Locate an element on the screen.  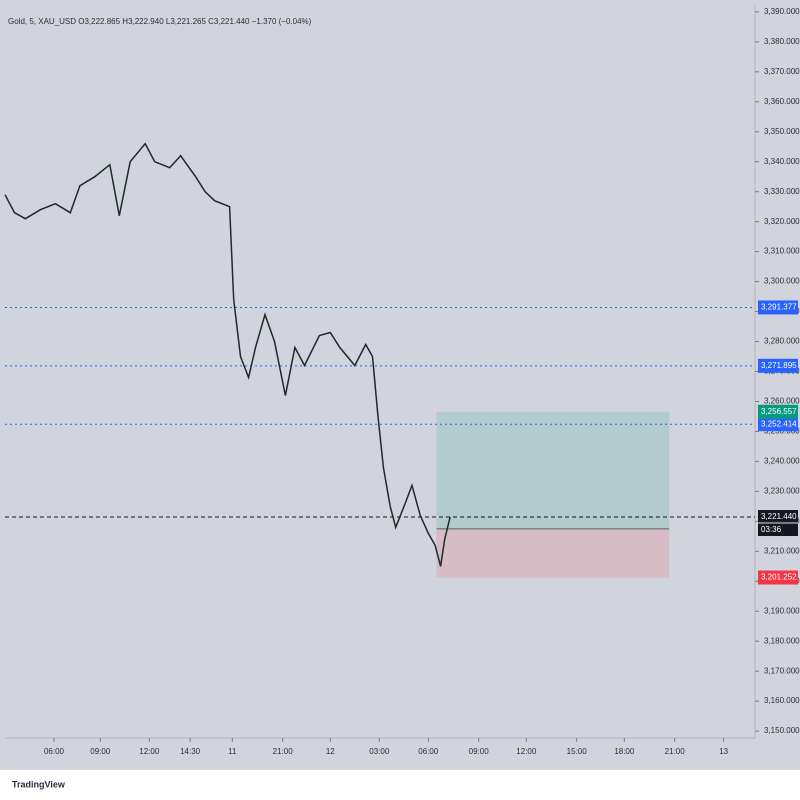
x-tick-label: 18:00 is located at coordinates (624, 751).